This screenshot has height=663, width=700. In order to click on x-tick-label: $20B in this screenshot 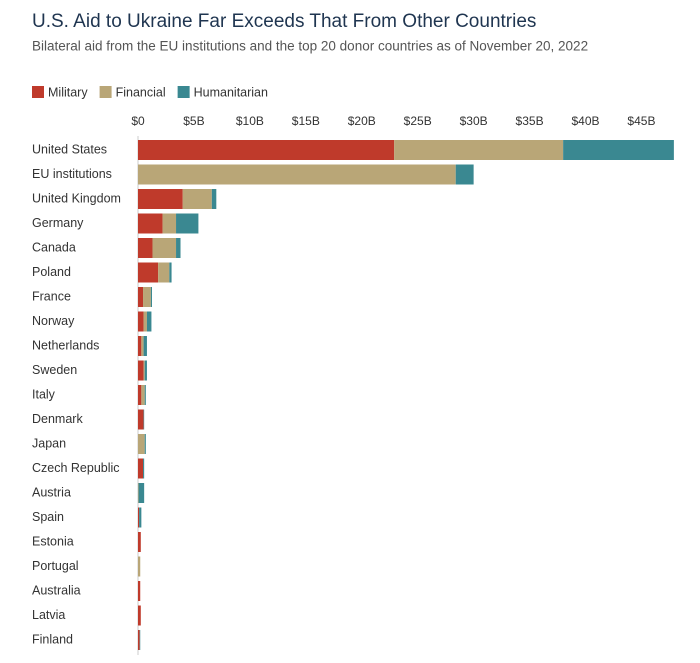, I will do `click(362, 121)`.